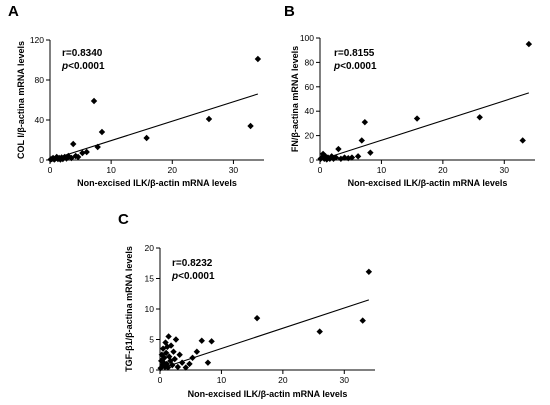 The image size is (550, 405). I want to click on panel-label: C, so click(123, 219).